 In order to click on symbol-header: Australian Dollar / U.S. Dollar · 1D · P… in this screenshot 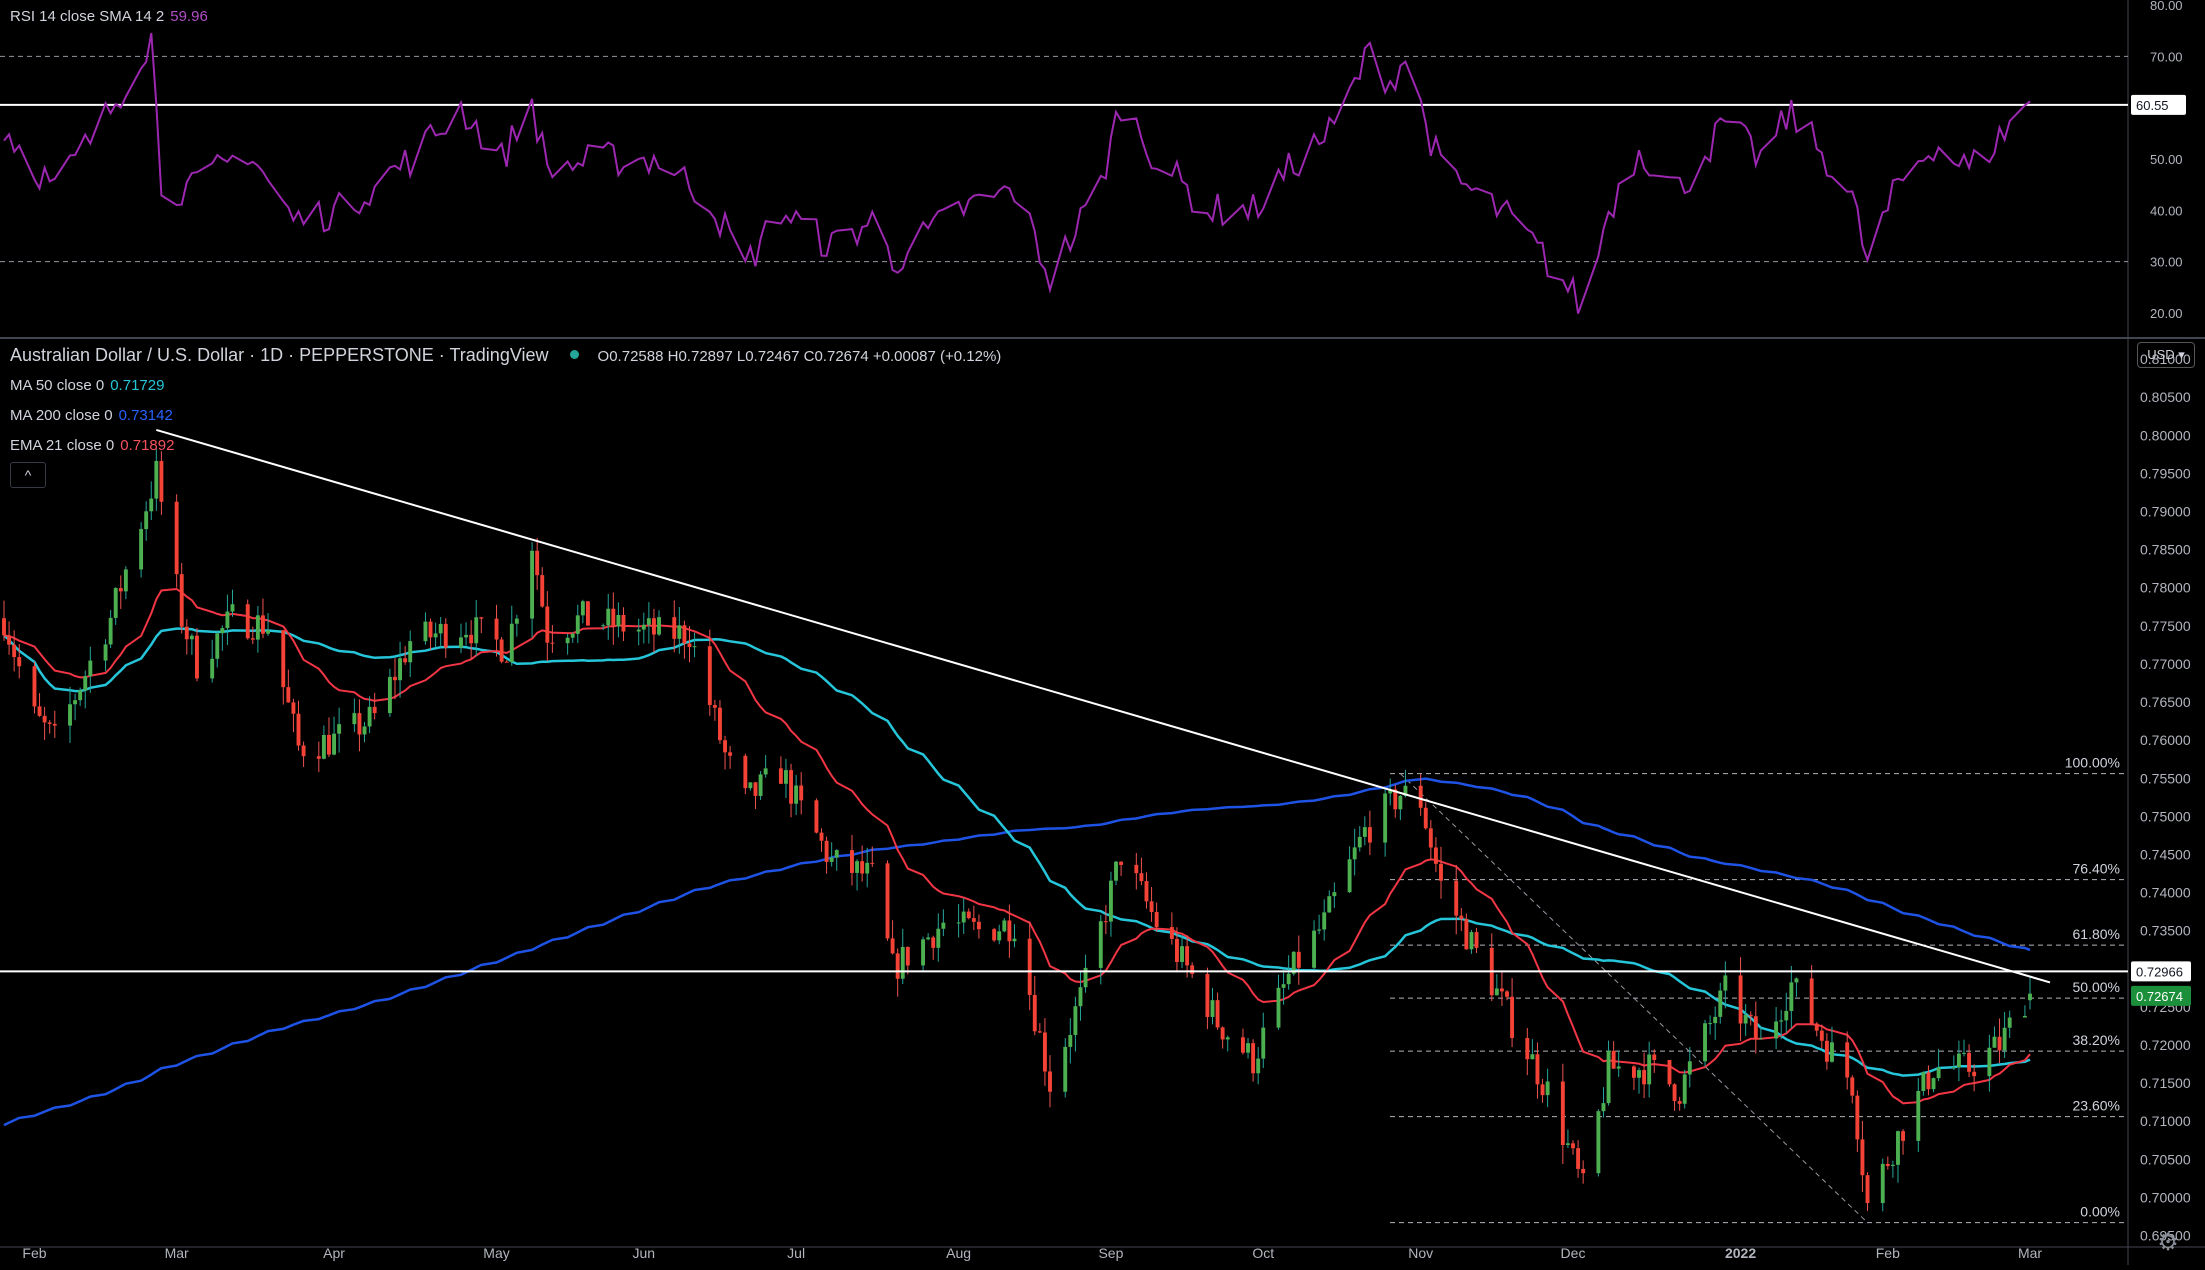, I will do `click(505, 355)`.